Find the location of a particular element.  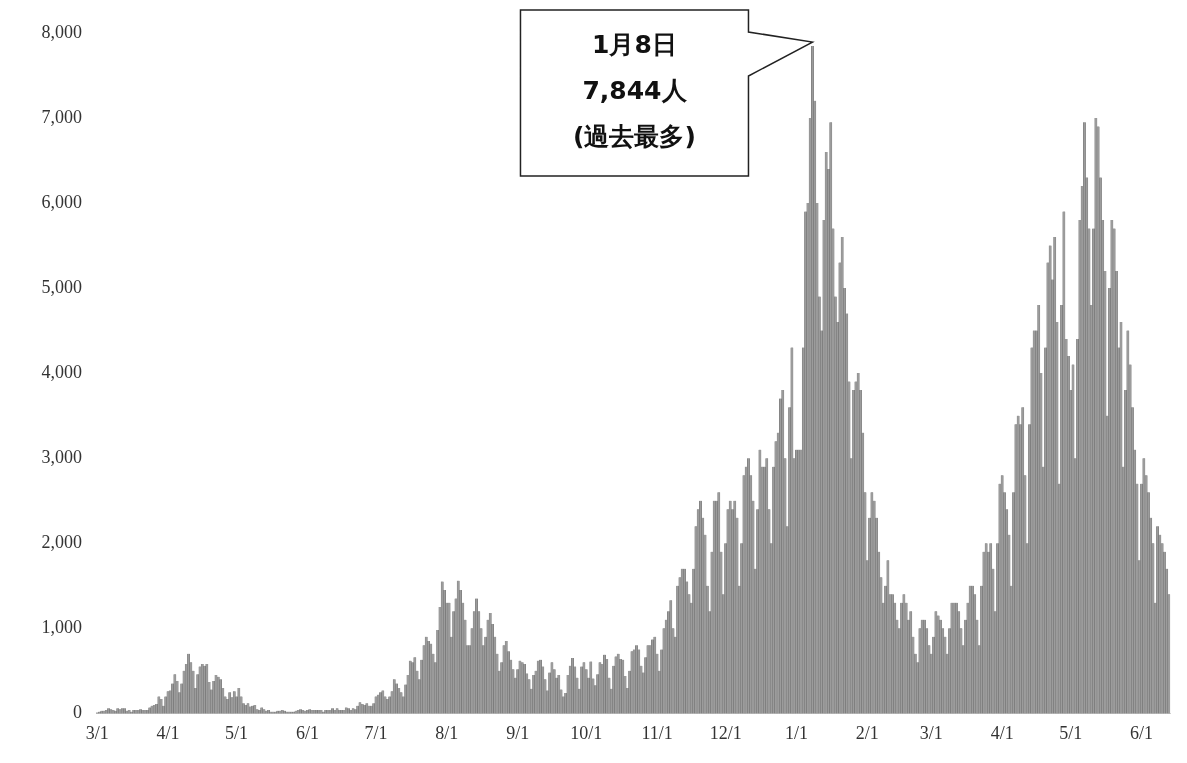

x-tick-label: 7/1 is located at coordinates (376, 732).